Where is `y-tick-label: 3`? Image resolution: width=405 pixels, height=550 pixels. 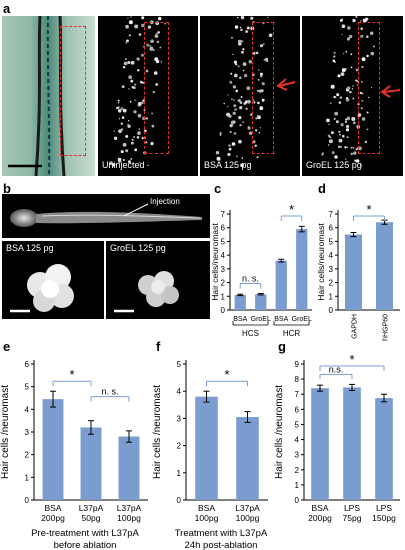 y-tick-label: 3 is located at coordinates (223, 269).